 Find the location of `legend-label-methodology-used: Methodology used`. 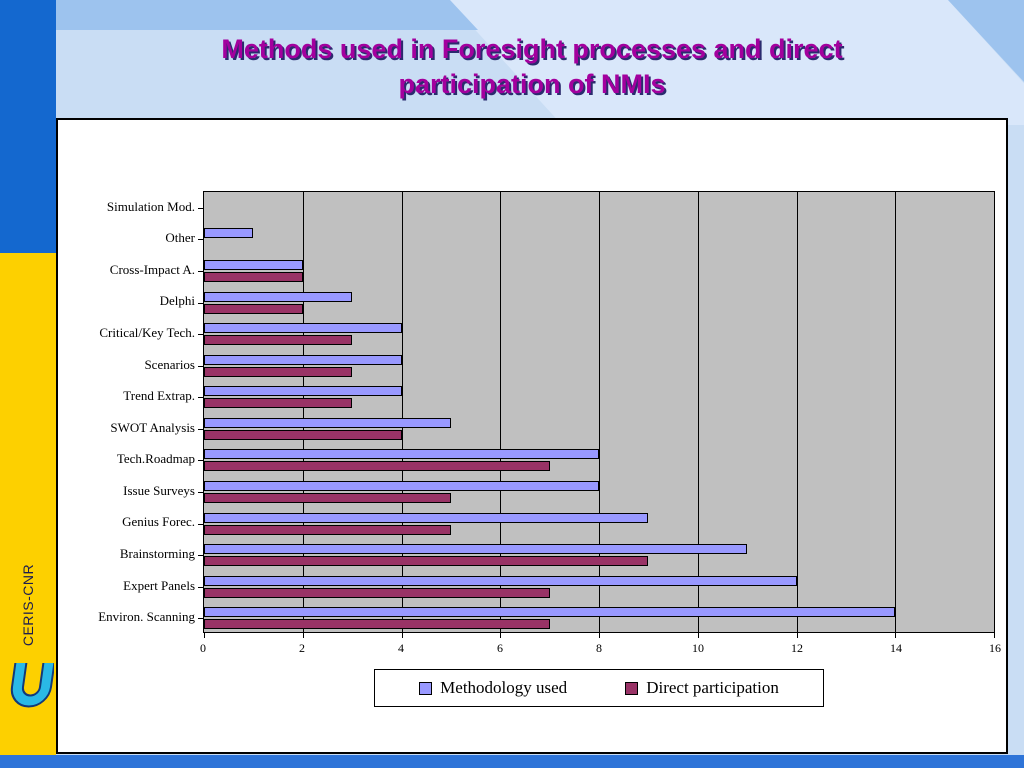

legend-label-methodology-used: Methodology used is located at coordinates (504, 687).